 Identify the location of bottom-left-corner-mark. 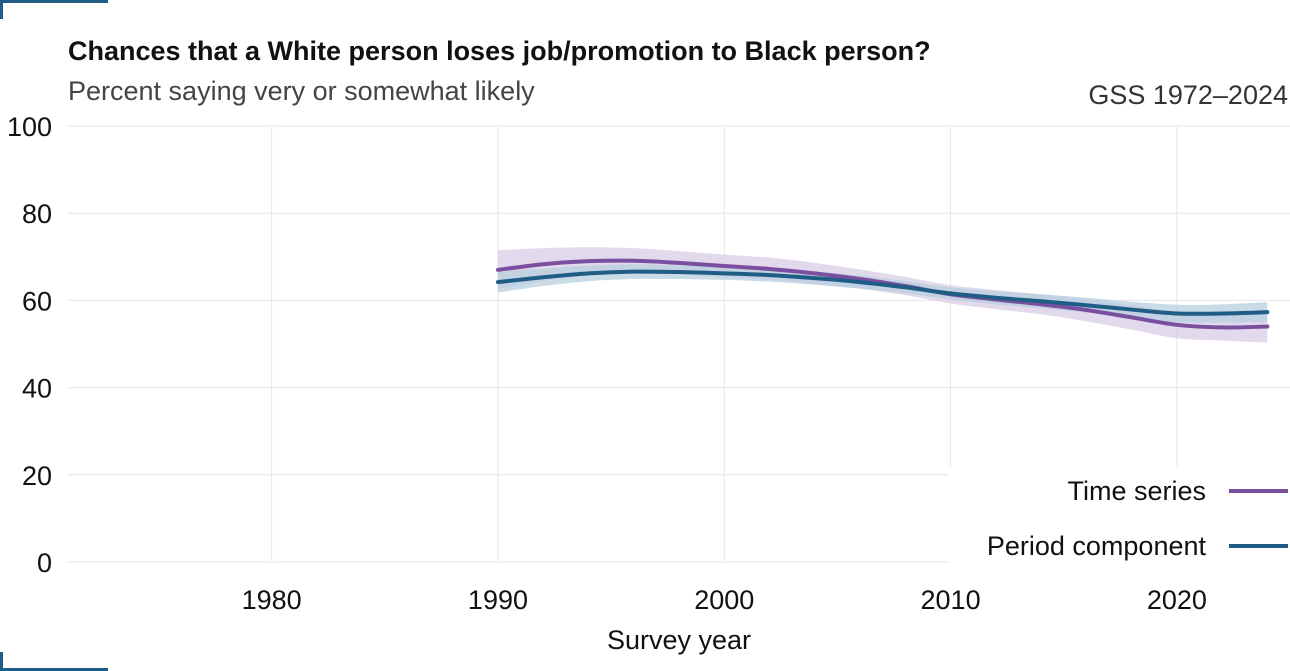
(54, 661).